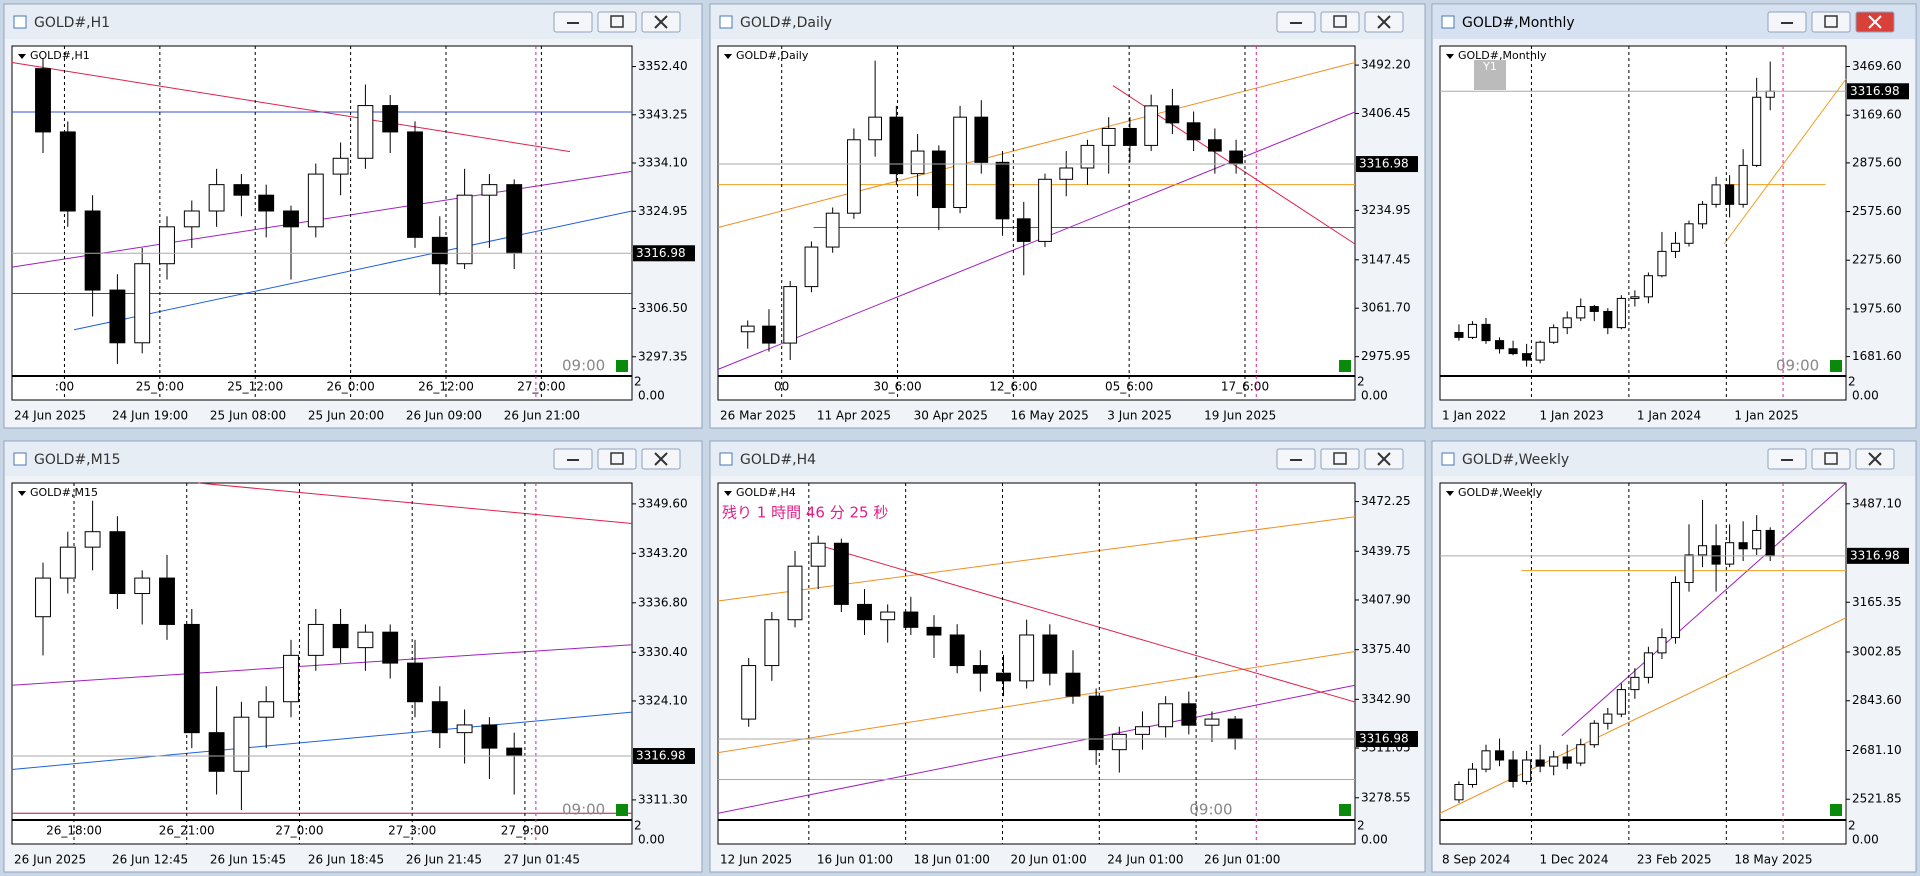  Describe the element at coordinates (50, 860) in the screenshot. I see `x-tick-label: 26 Jun 2025` at that location.